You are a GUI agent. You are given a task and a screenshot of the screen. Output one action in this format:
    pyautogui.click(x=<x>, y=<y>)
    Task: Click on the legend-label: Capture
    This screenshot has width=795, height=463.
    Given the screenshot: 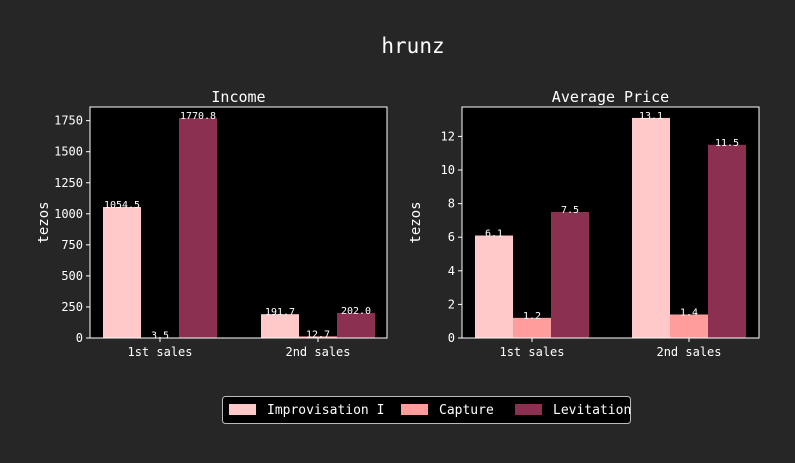 What is the action you would take?
    pyautogui.click(x=466, y=410)
    